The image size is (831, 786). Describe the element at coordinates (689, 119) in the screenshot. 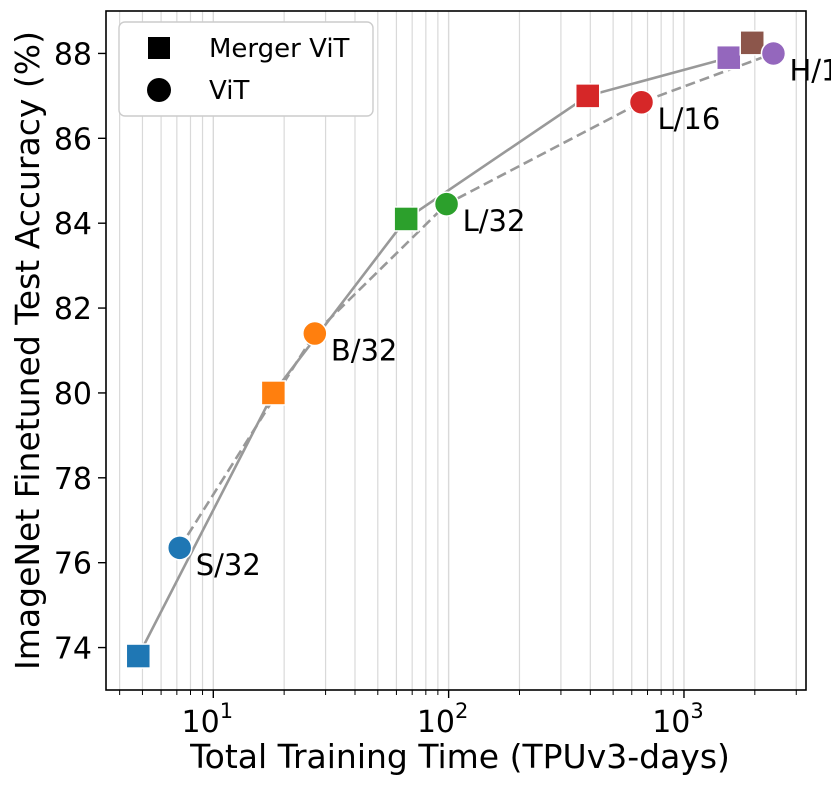

I see `point-label: L/16` at that location.